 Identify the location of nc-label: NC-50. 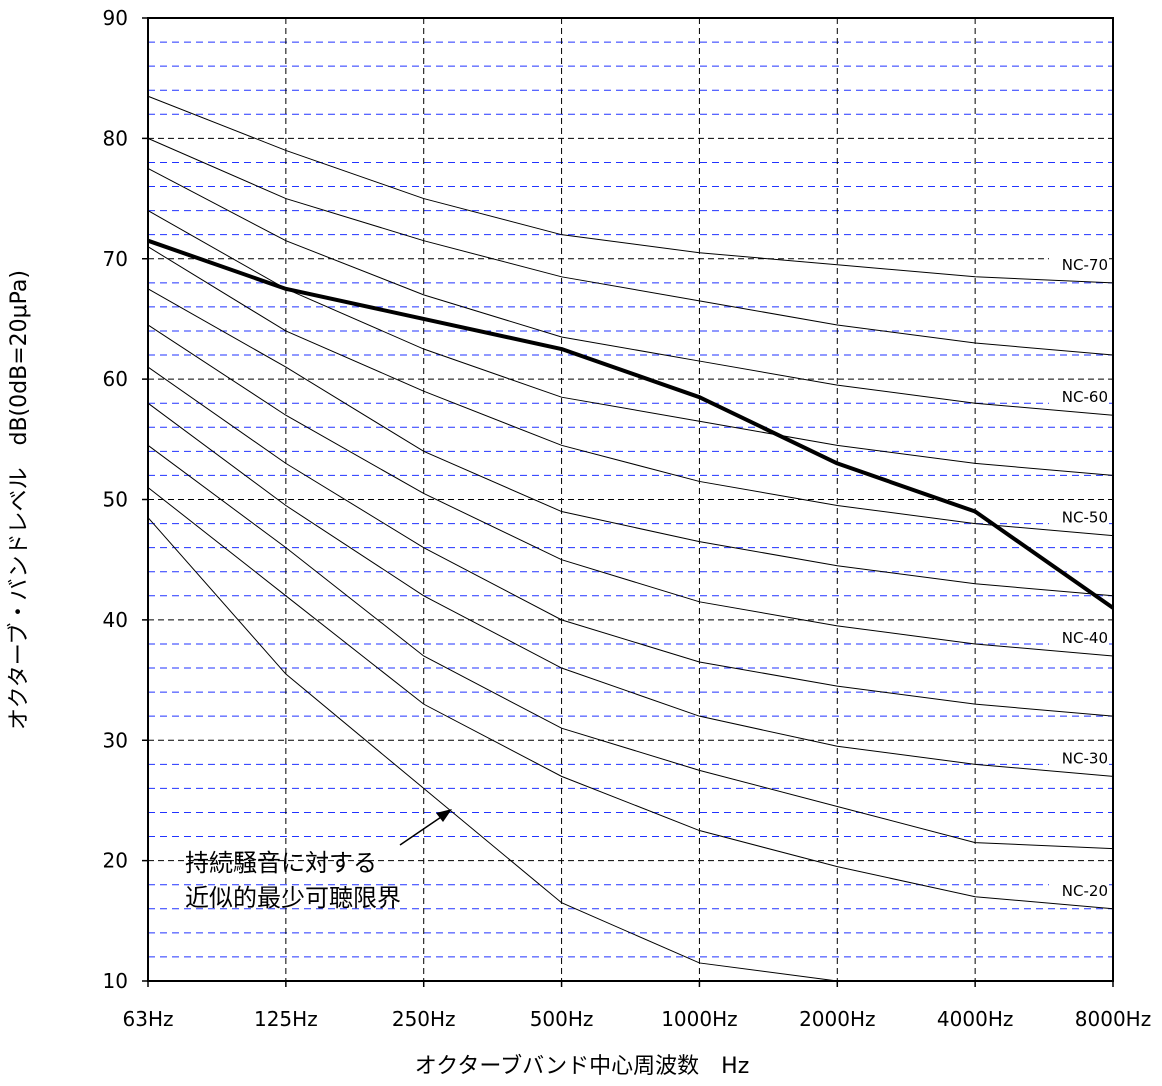
(1085, 518).